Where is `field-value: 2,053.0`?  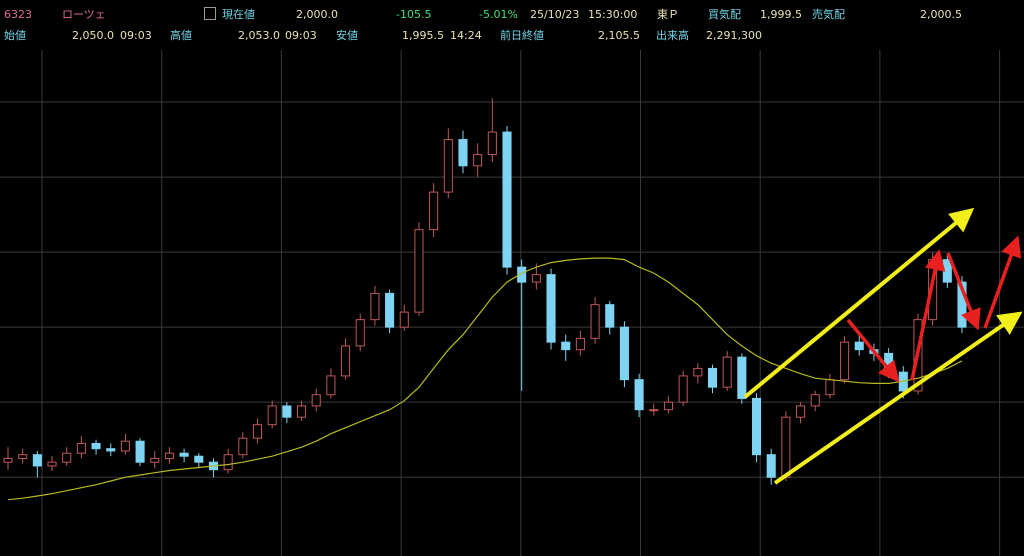 field-value: 2,053.0 is located at coordinates (259, 35).